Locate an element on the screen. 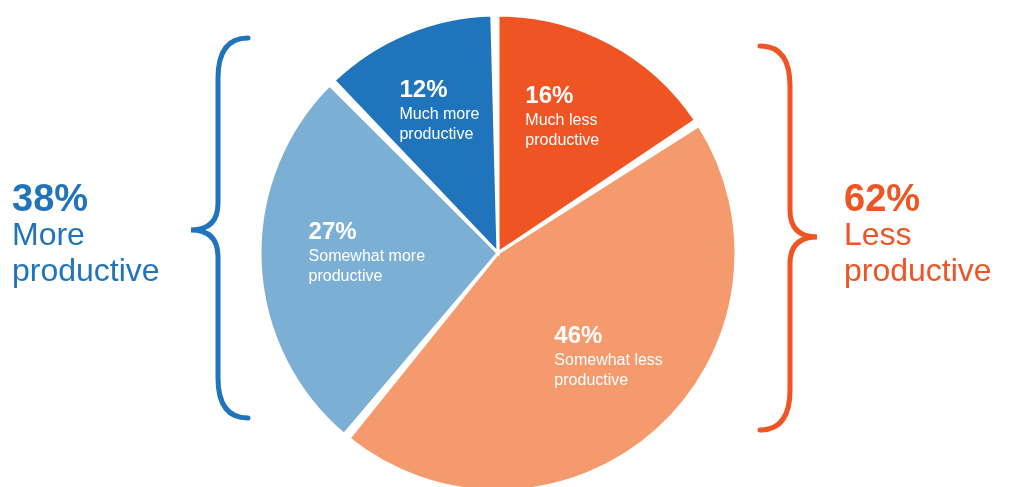 The width and height of the screenshot is (1016, 487). slice-label: Much more productive is located at coordinates (439, 123).